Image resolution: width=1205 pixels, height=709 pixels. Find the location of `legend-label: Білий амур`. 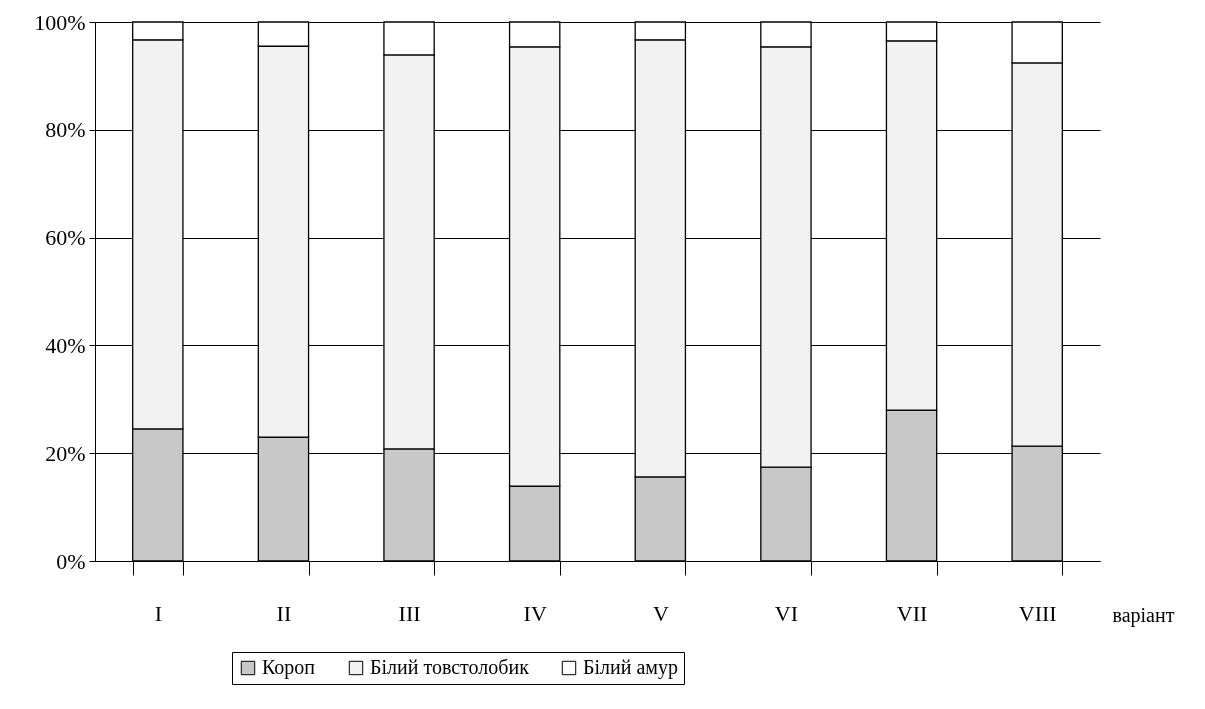

legend-label: Білий амур is located at coordinates (630, 667).